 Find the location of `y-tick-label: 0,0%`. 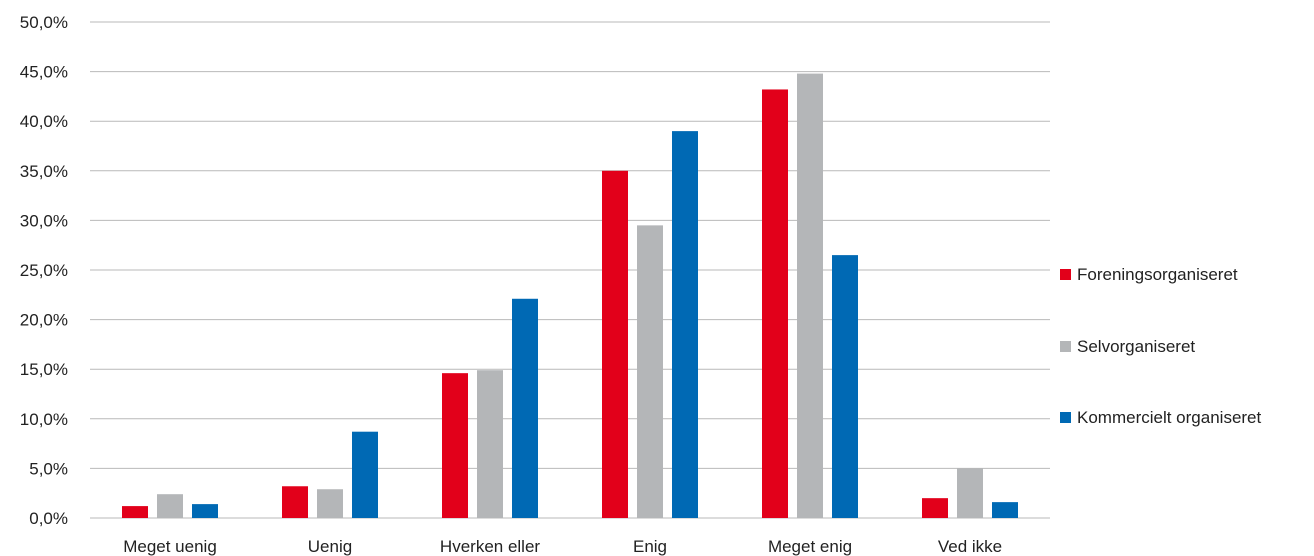

y-tick-label: 0,0% is located at coordinates (48, 518).